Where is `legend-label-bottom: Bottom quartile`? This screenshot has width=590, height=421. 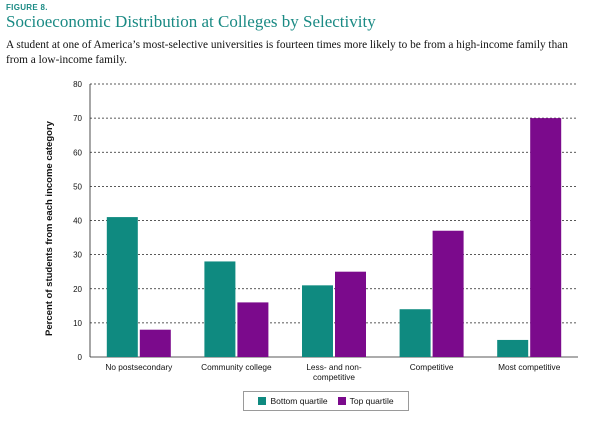
legend-label-bottom: Bottom quartile is located at coordinates (299, 401).